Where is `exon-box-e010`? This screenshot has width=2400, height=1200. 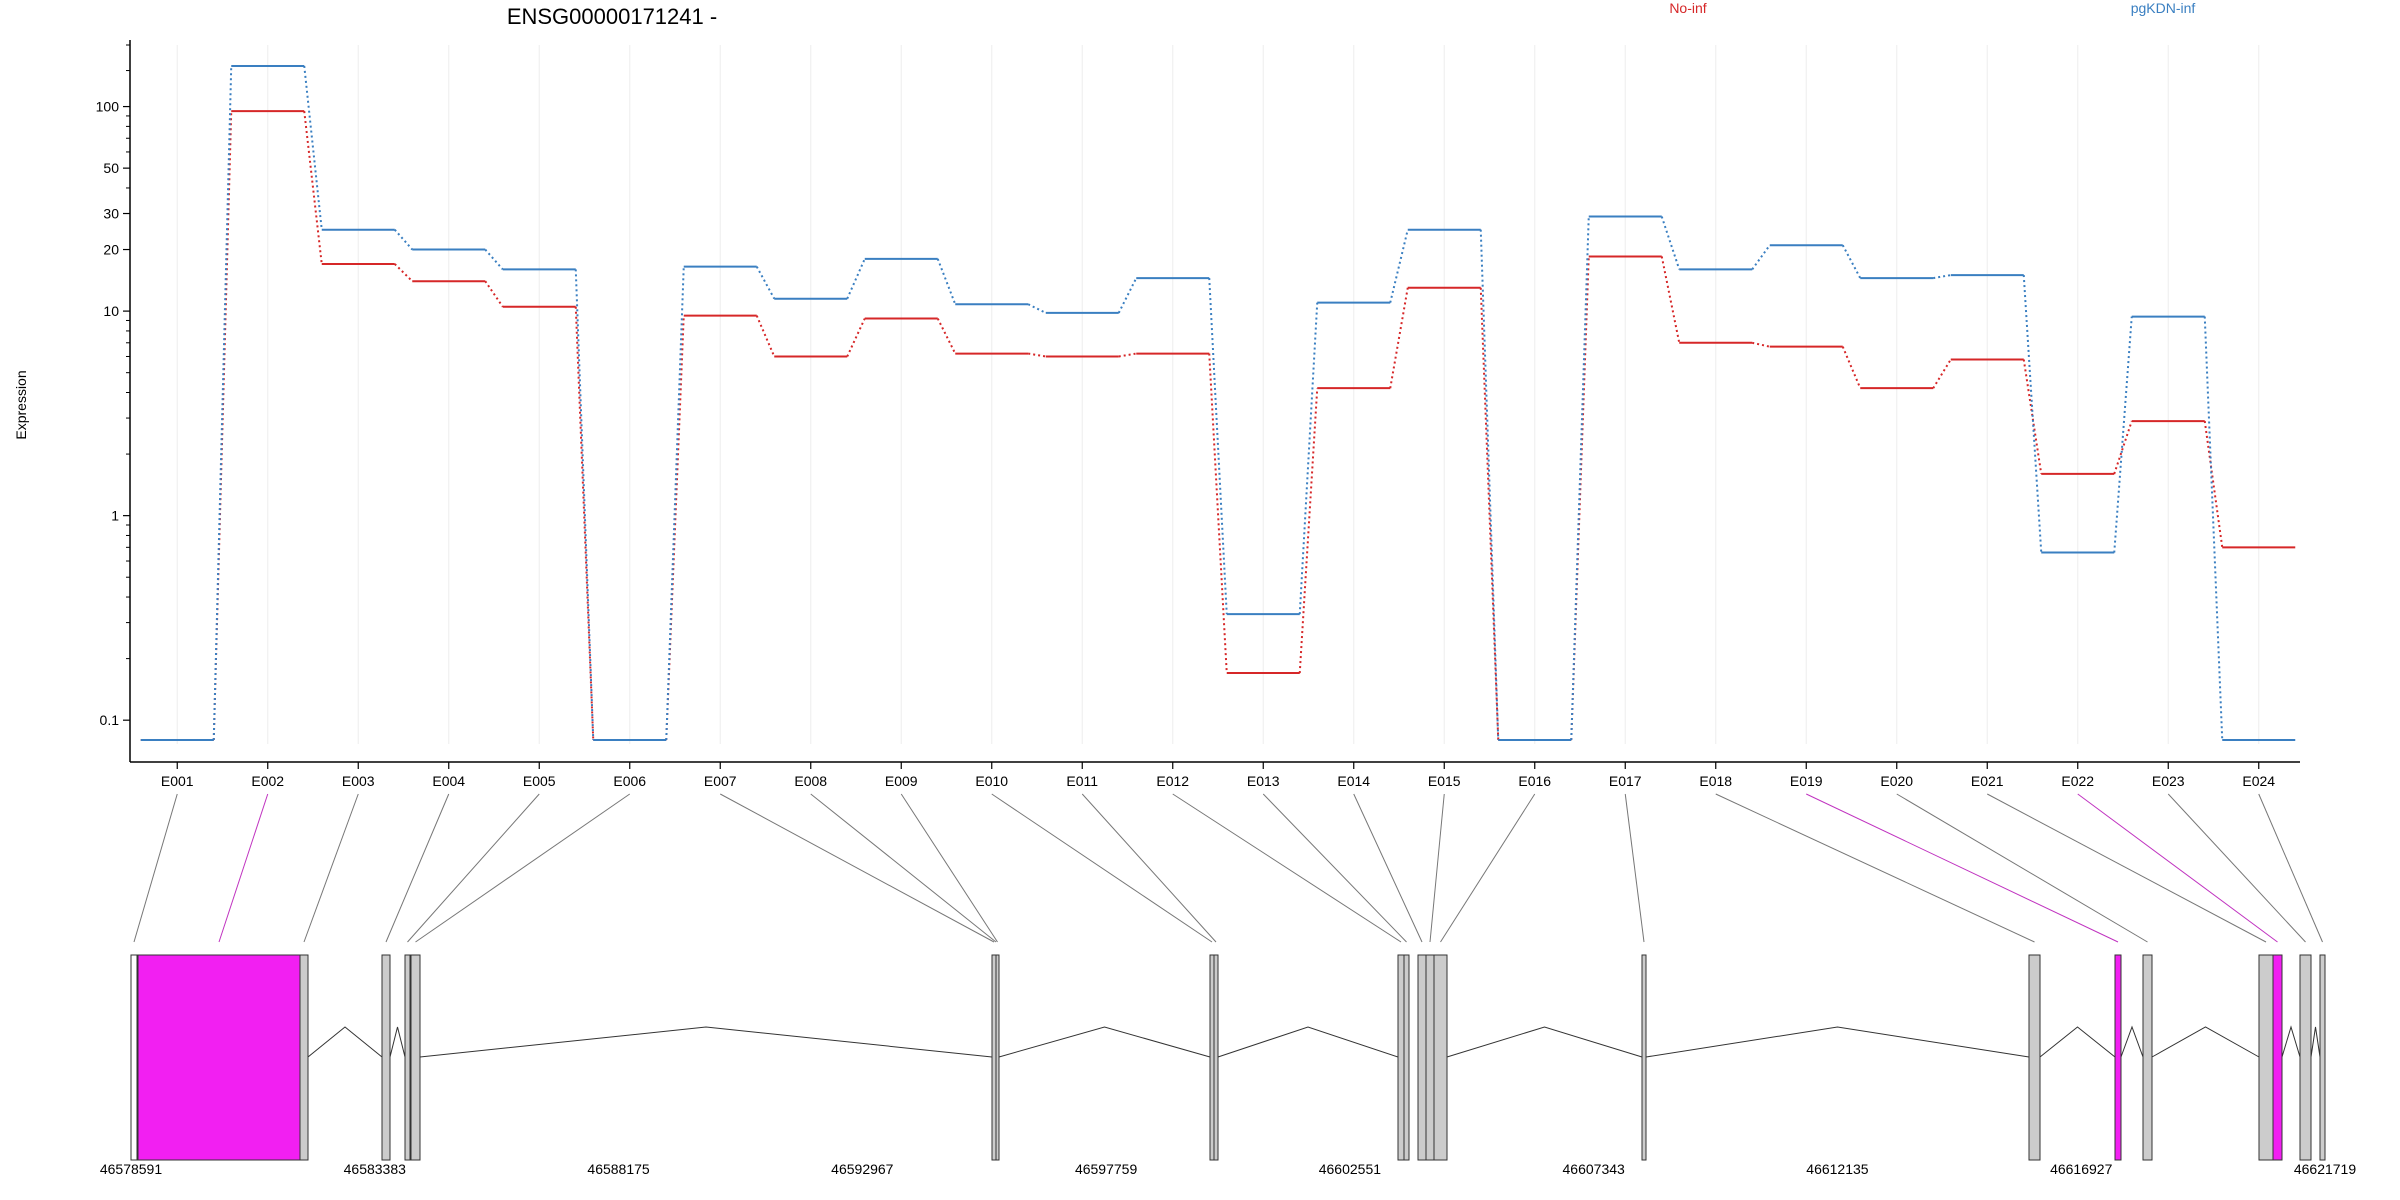 exon-box-e010 is located at coordinates (1212, 1057).